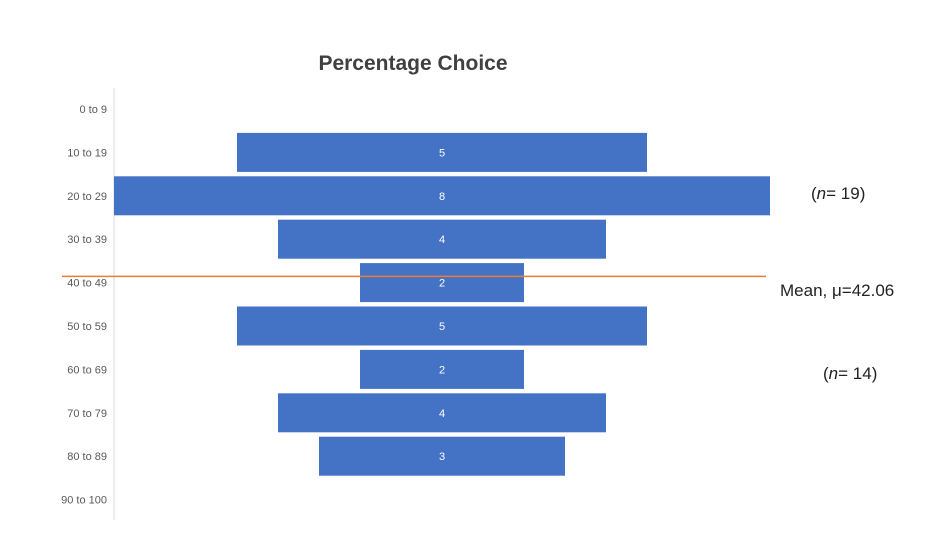 This screenshot has width=930, height=548. I want to click on y-tick-label: 20 to 29, so click(87, 197).